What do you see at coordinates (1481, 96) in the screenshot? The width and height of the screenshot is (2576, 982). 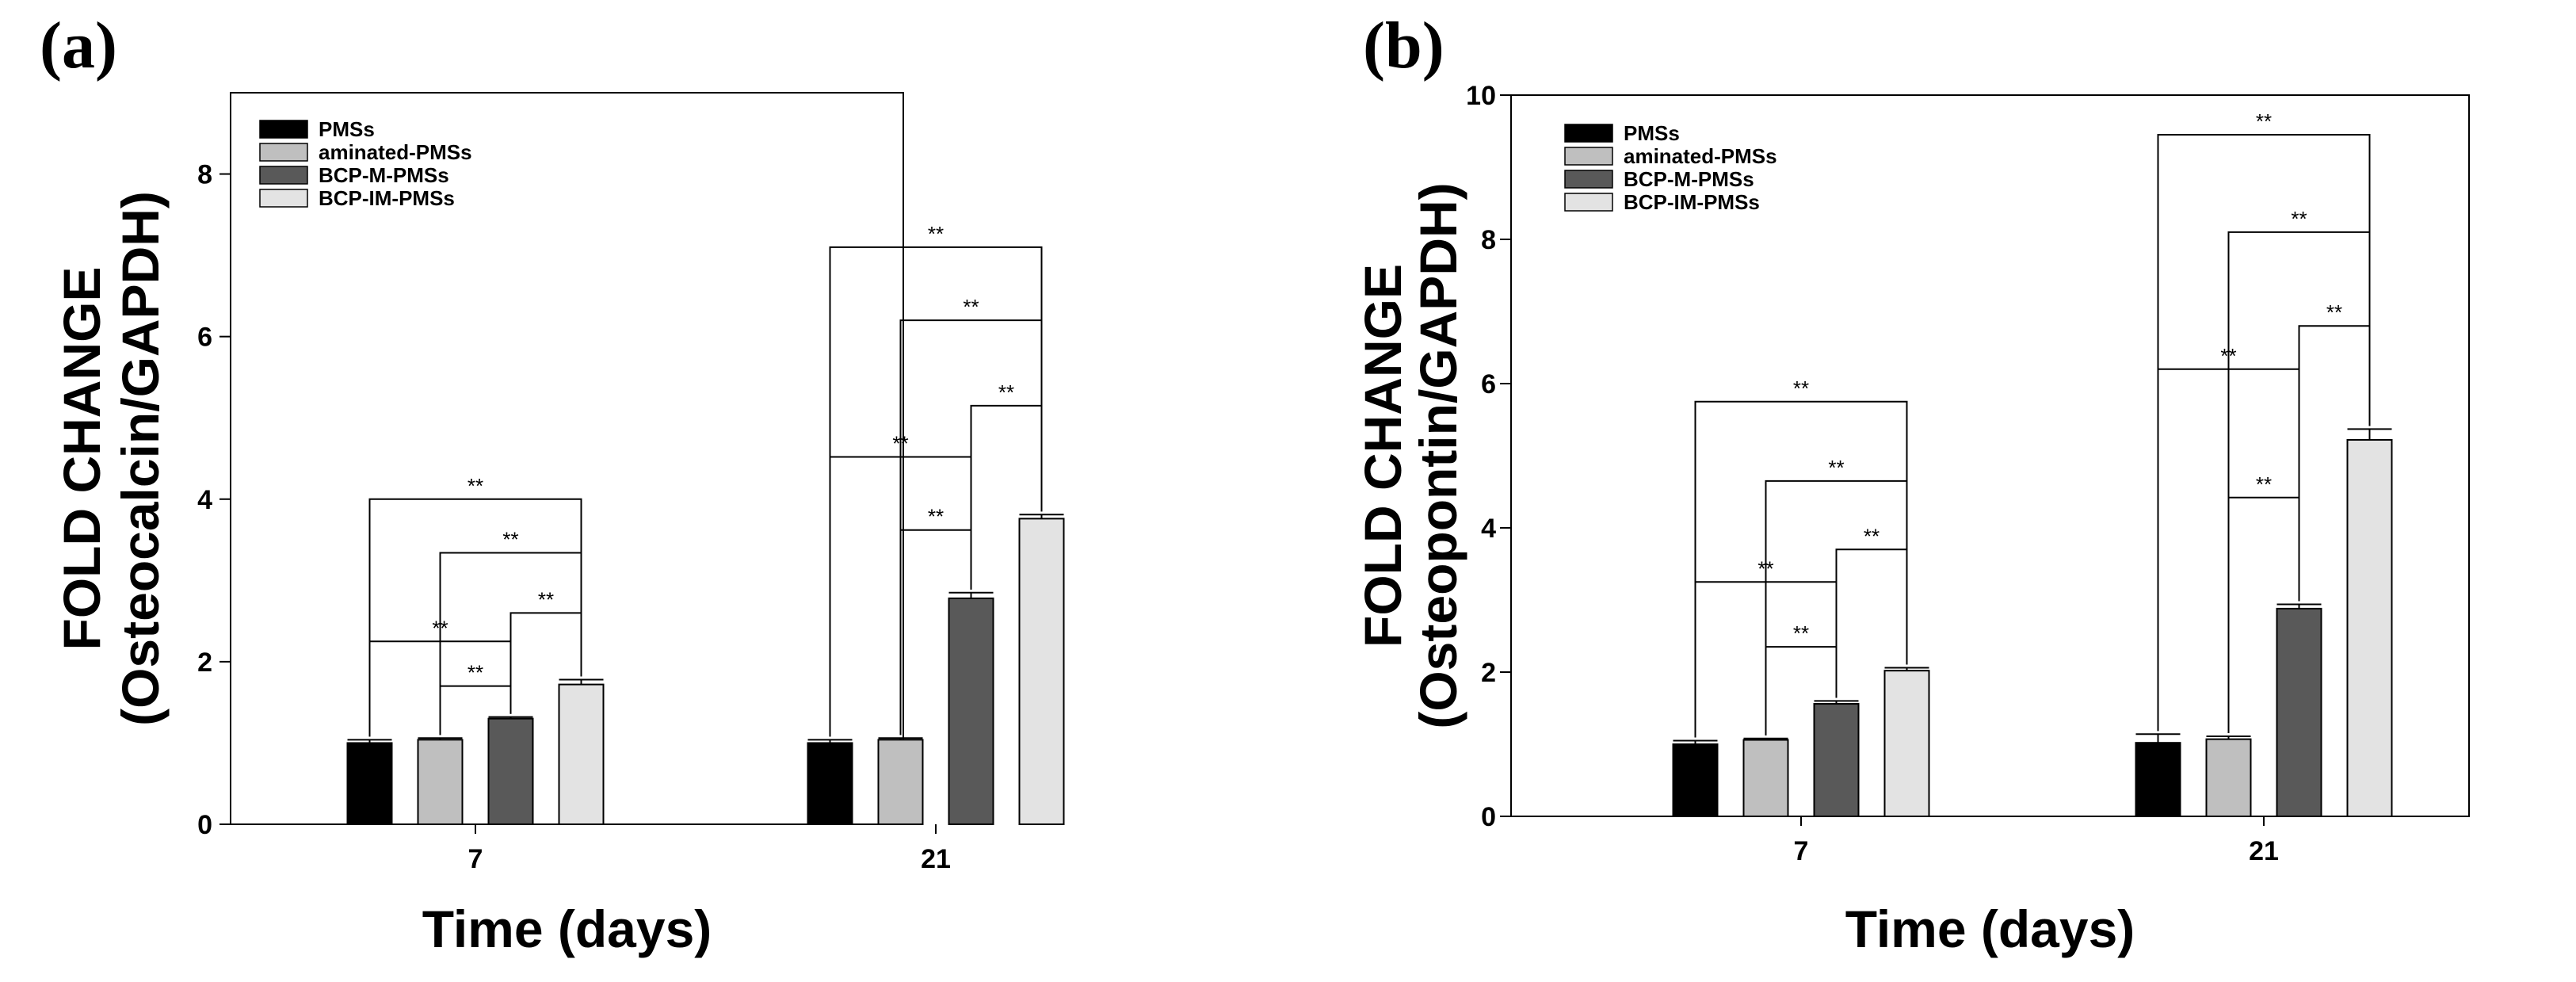 I see `y-tick-label: 10` at bounding box center [1481, 96].